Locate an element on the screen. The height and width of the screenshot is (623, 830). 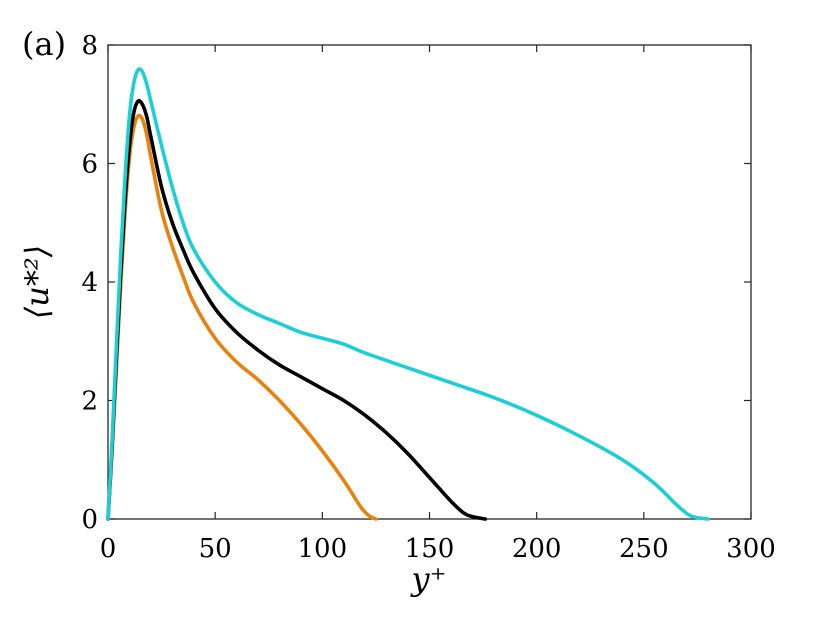
x-tick-label: 150 is located at coordinates (430, 549).